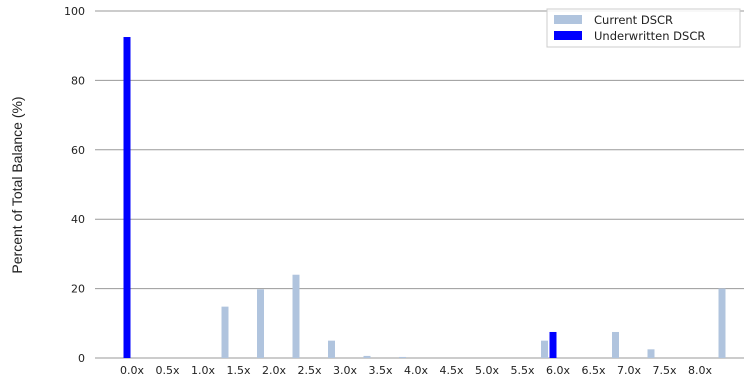  What do you see at coordinates (74, 185) in the screenshot?
I see `y-axis-ticks: 0 20 40 60 80 100` at bounding box center [74, 185].